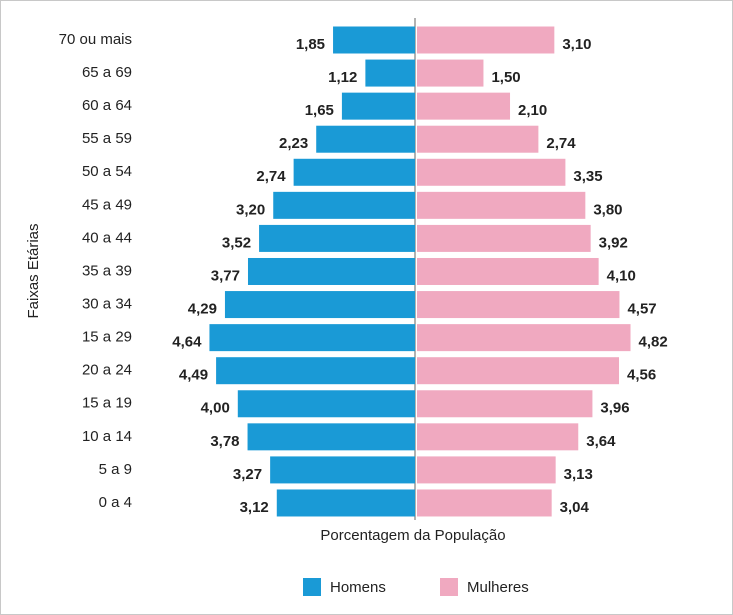 Image resolution: width=733 pixels, height=615 pixels. What do you see at coordinates (107, 403) in the screenshot?
I see `category-label: 15 a 19` at bounding box center [107, 403].